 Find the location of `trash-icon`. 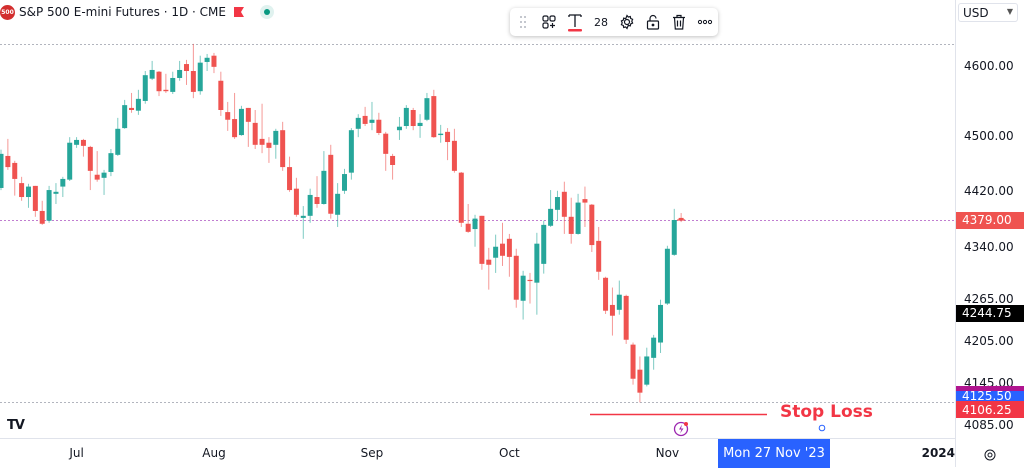

trash-icon is located at coordinates (679, 22).